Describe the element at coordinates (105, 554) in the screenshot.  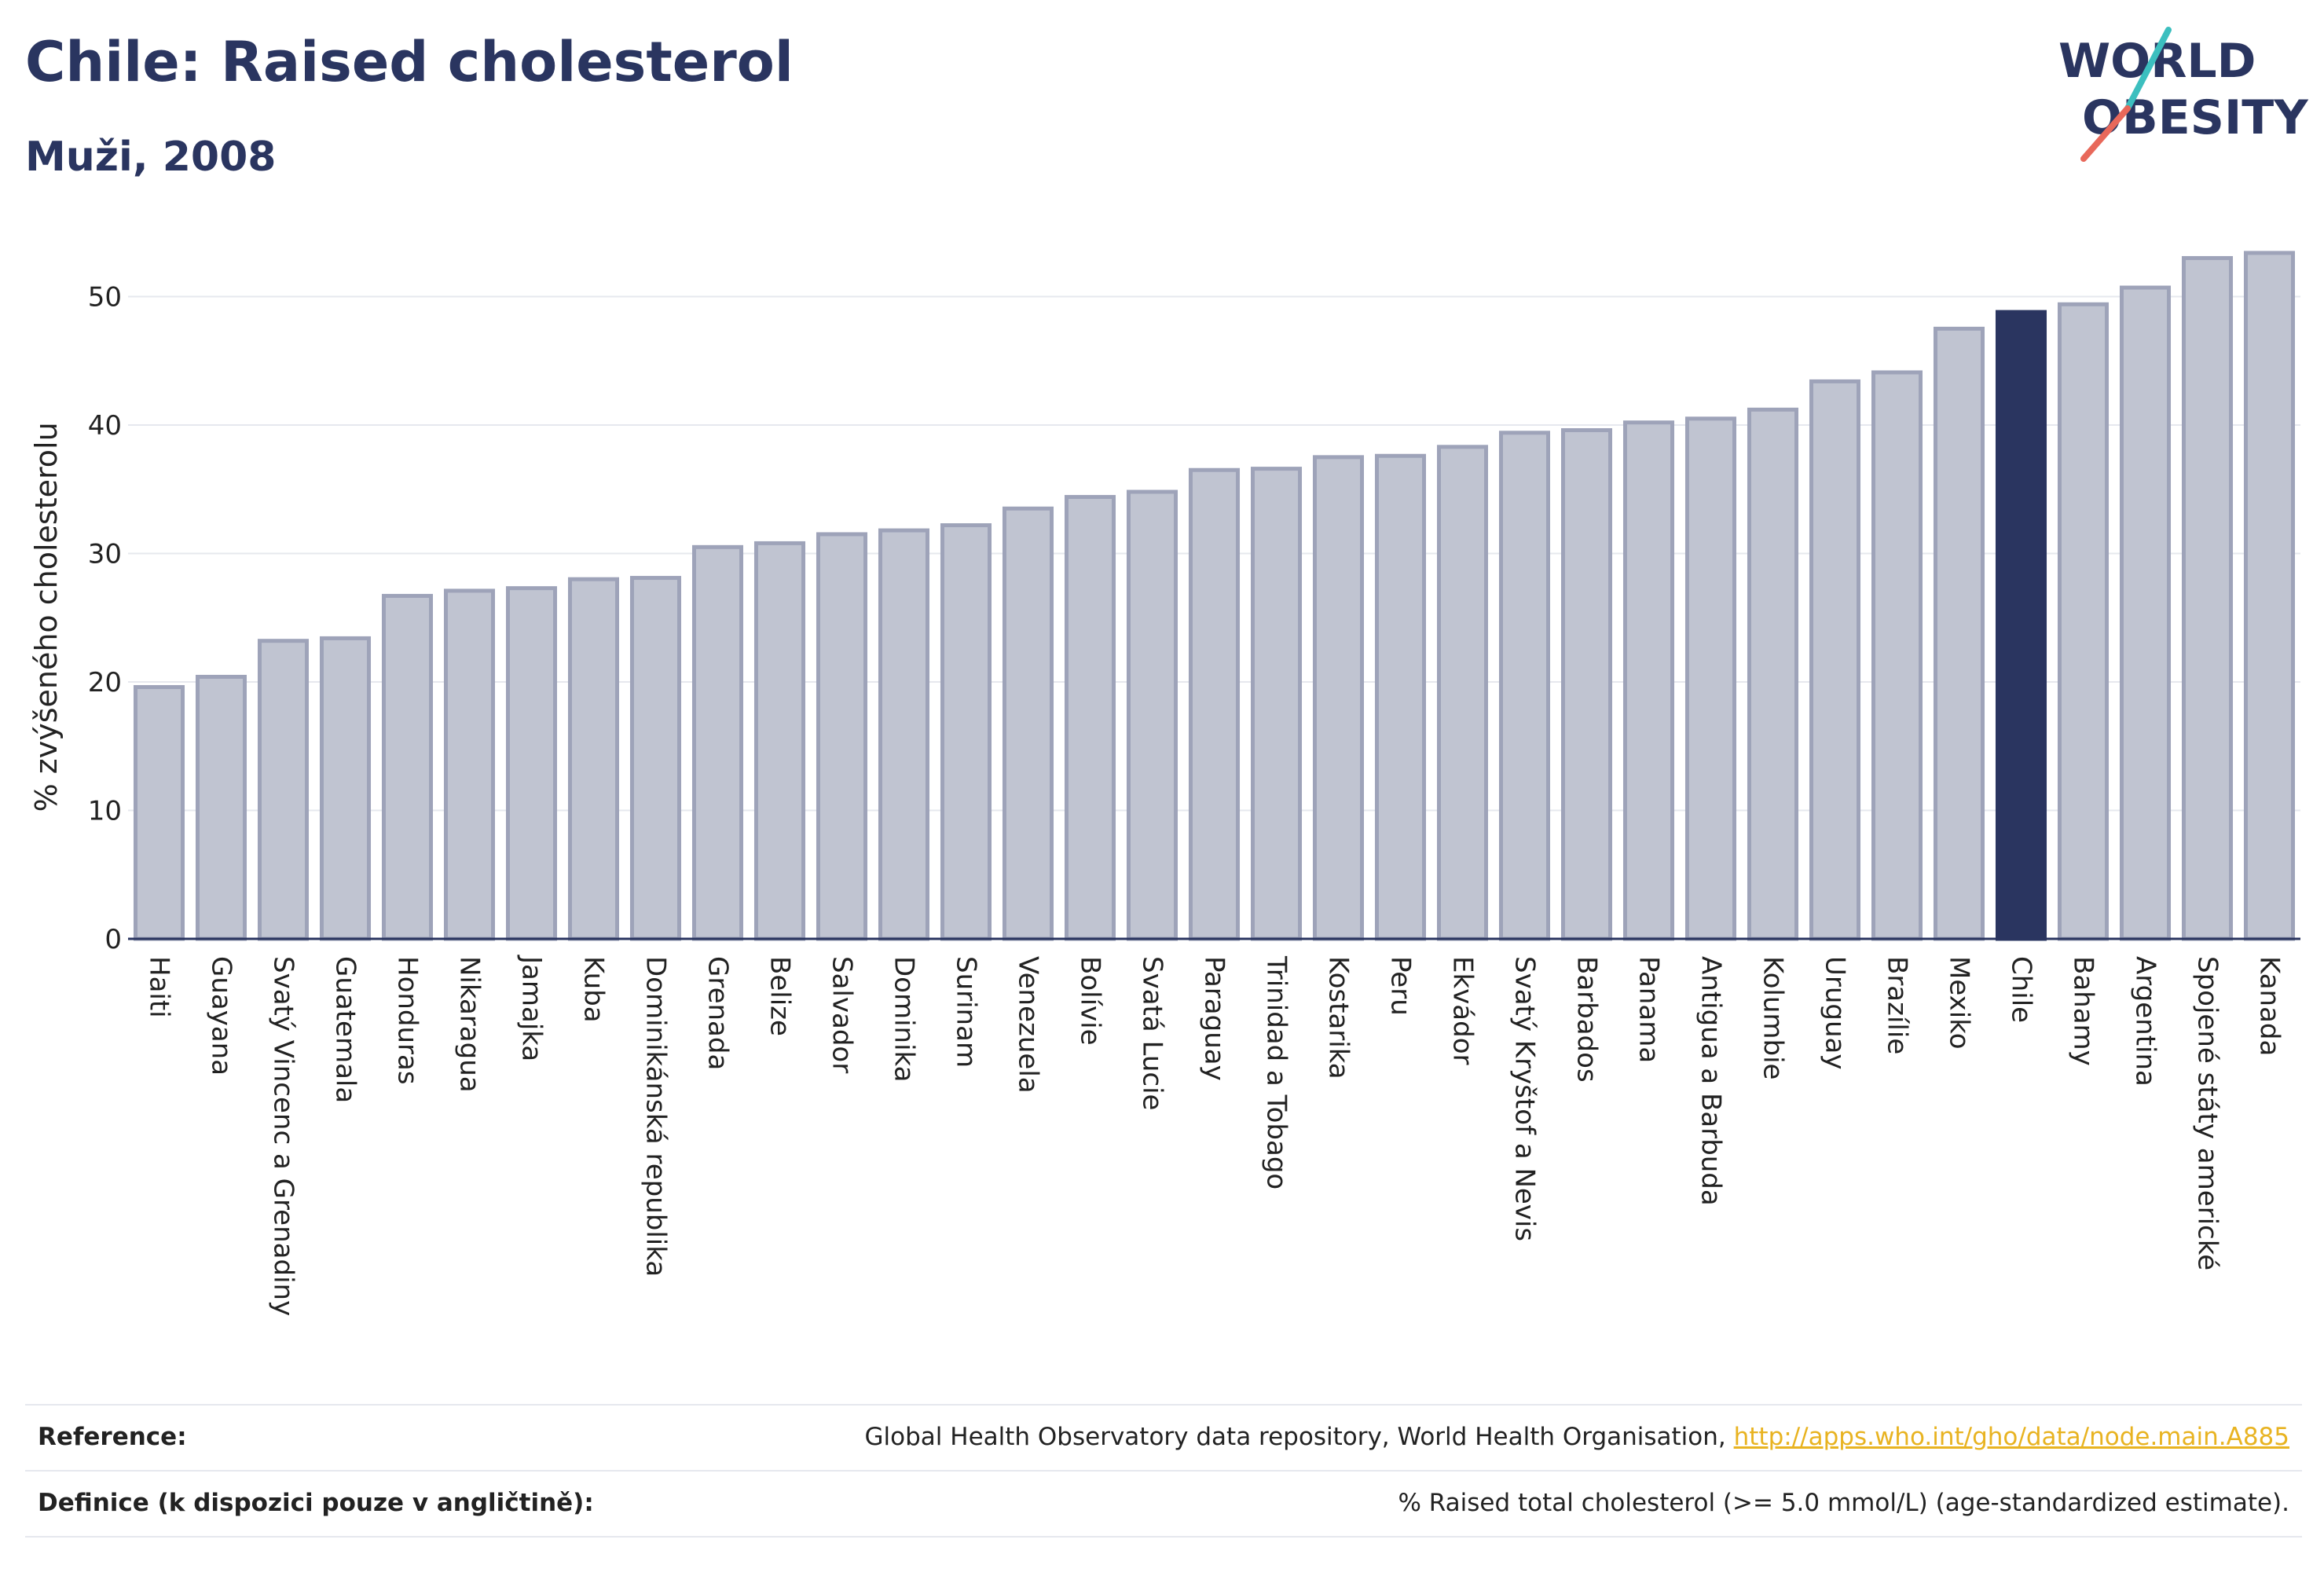
I see `y-tick-label: 30` at that location.